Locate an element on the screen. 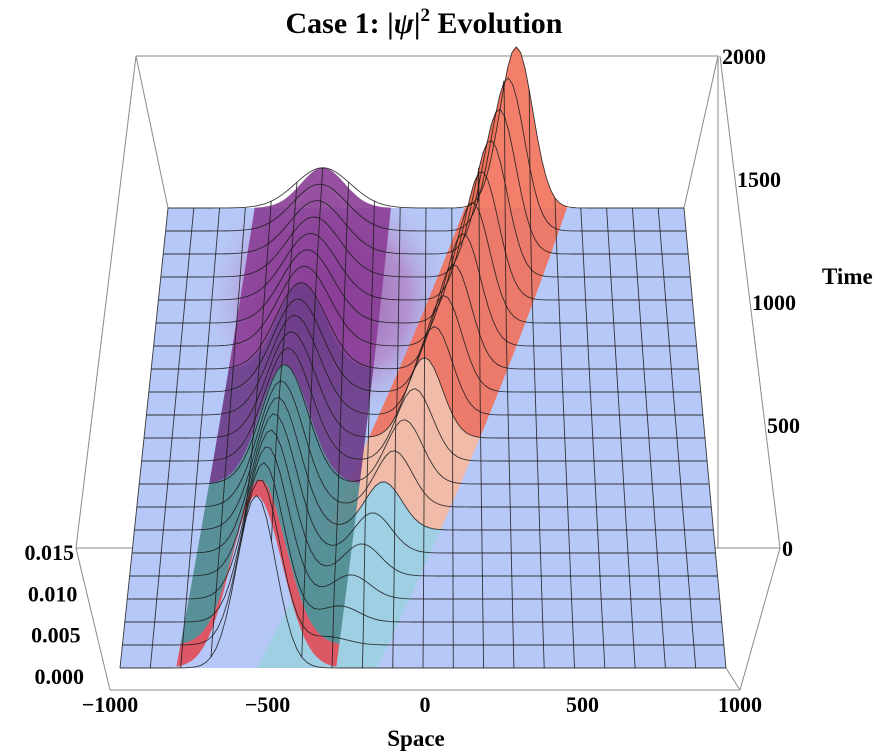 This screenshot has height=755, width=891. surface-strip is located at coordinates (426, 139).